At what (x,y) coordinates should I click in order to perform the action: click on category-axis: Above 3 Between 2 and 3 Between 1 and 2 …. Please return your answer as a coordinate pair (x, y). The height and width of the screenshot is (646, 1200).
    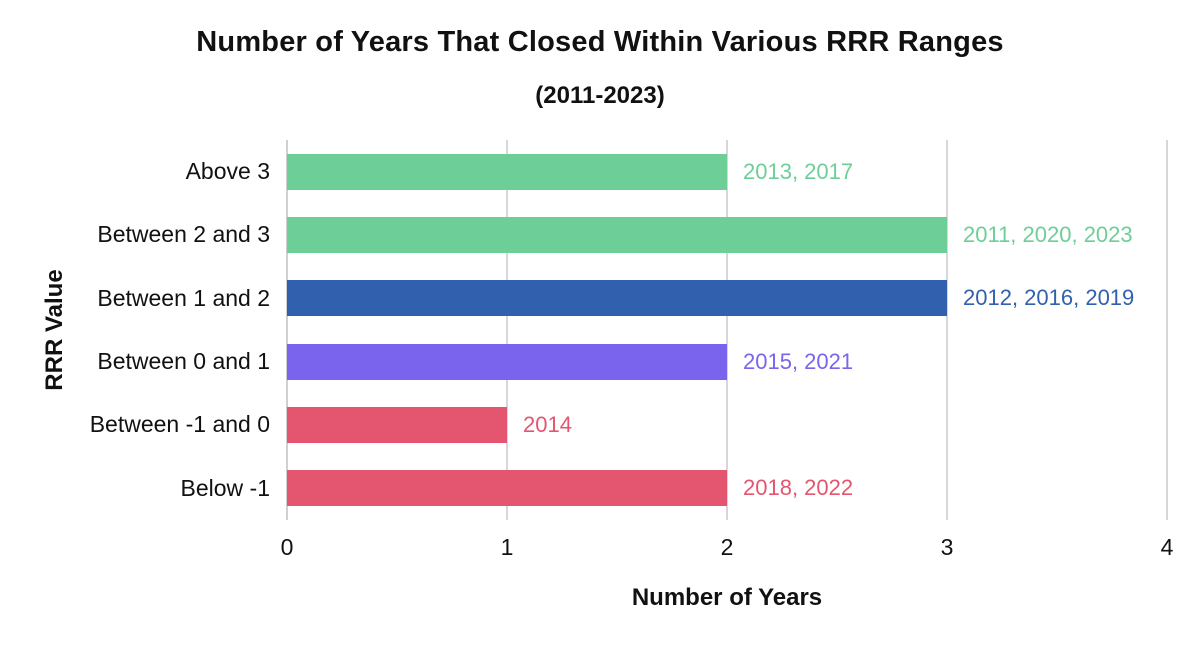
    Looking at the image, I should click on (135, 330).